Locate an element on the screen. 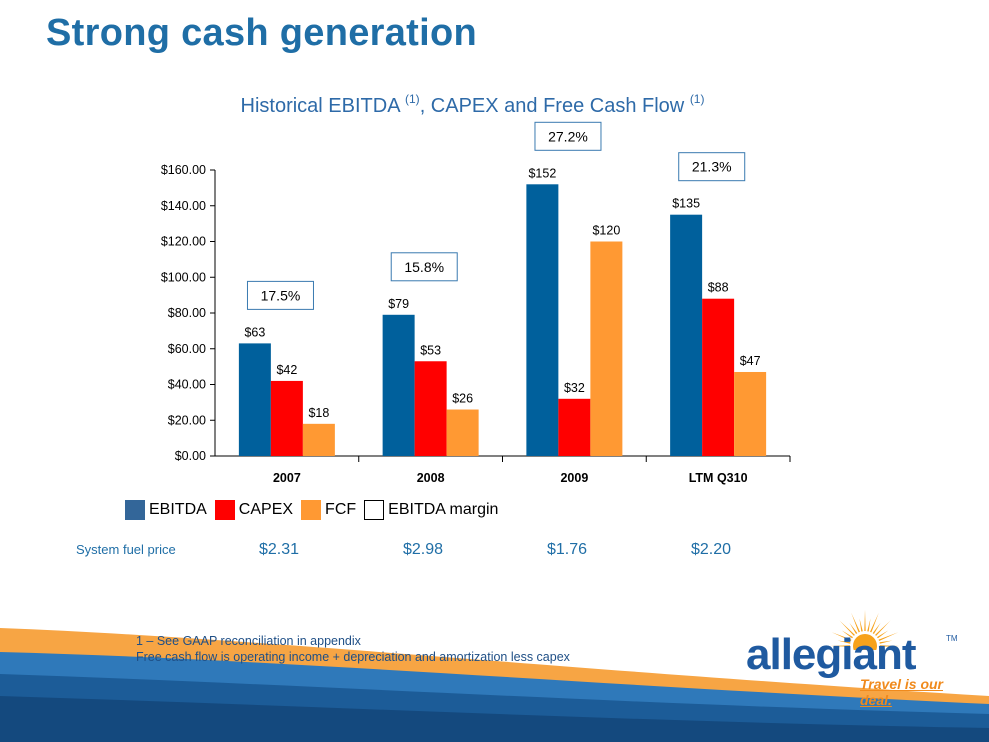  legend-swatch-ebitda is located at coordinates (135, 510).